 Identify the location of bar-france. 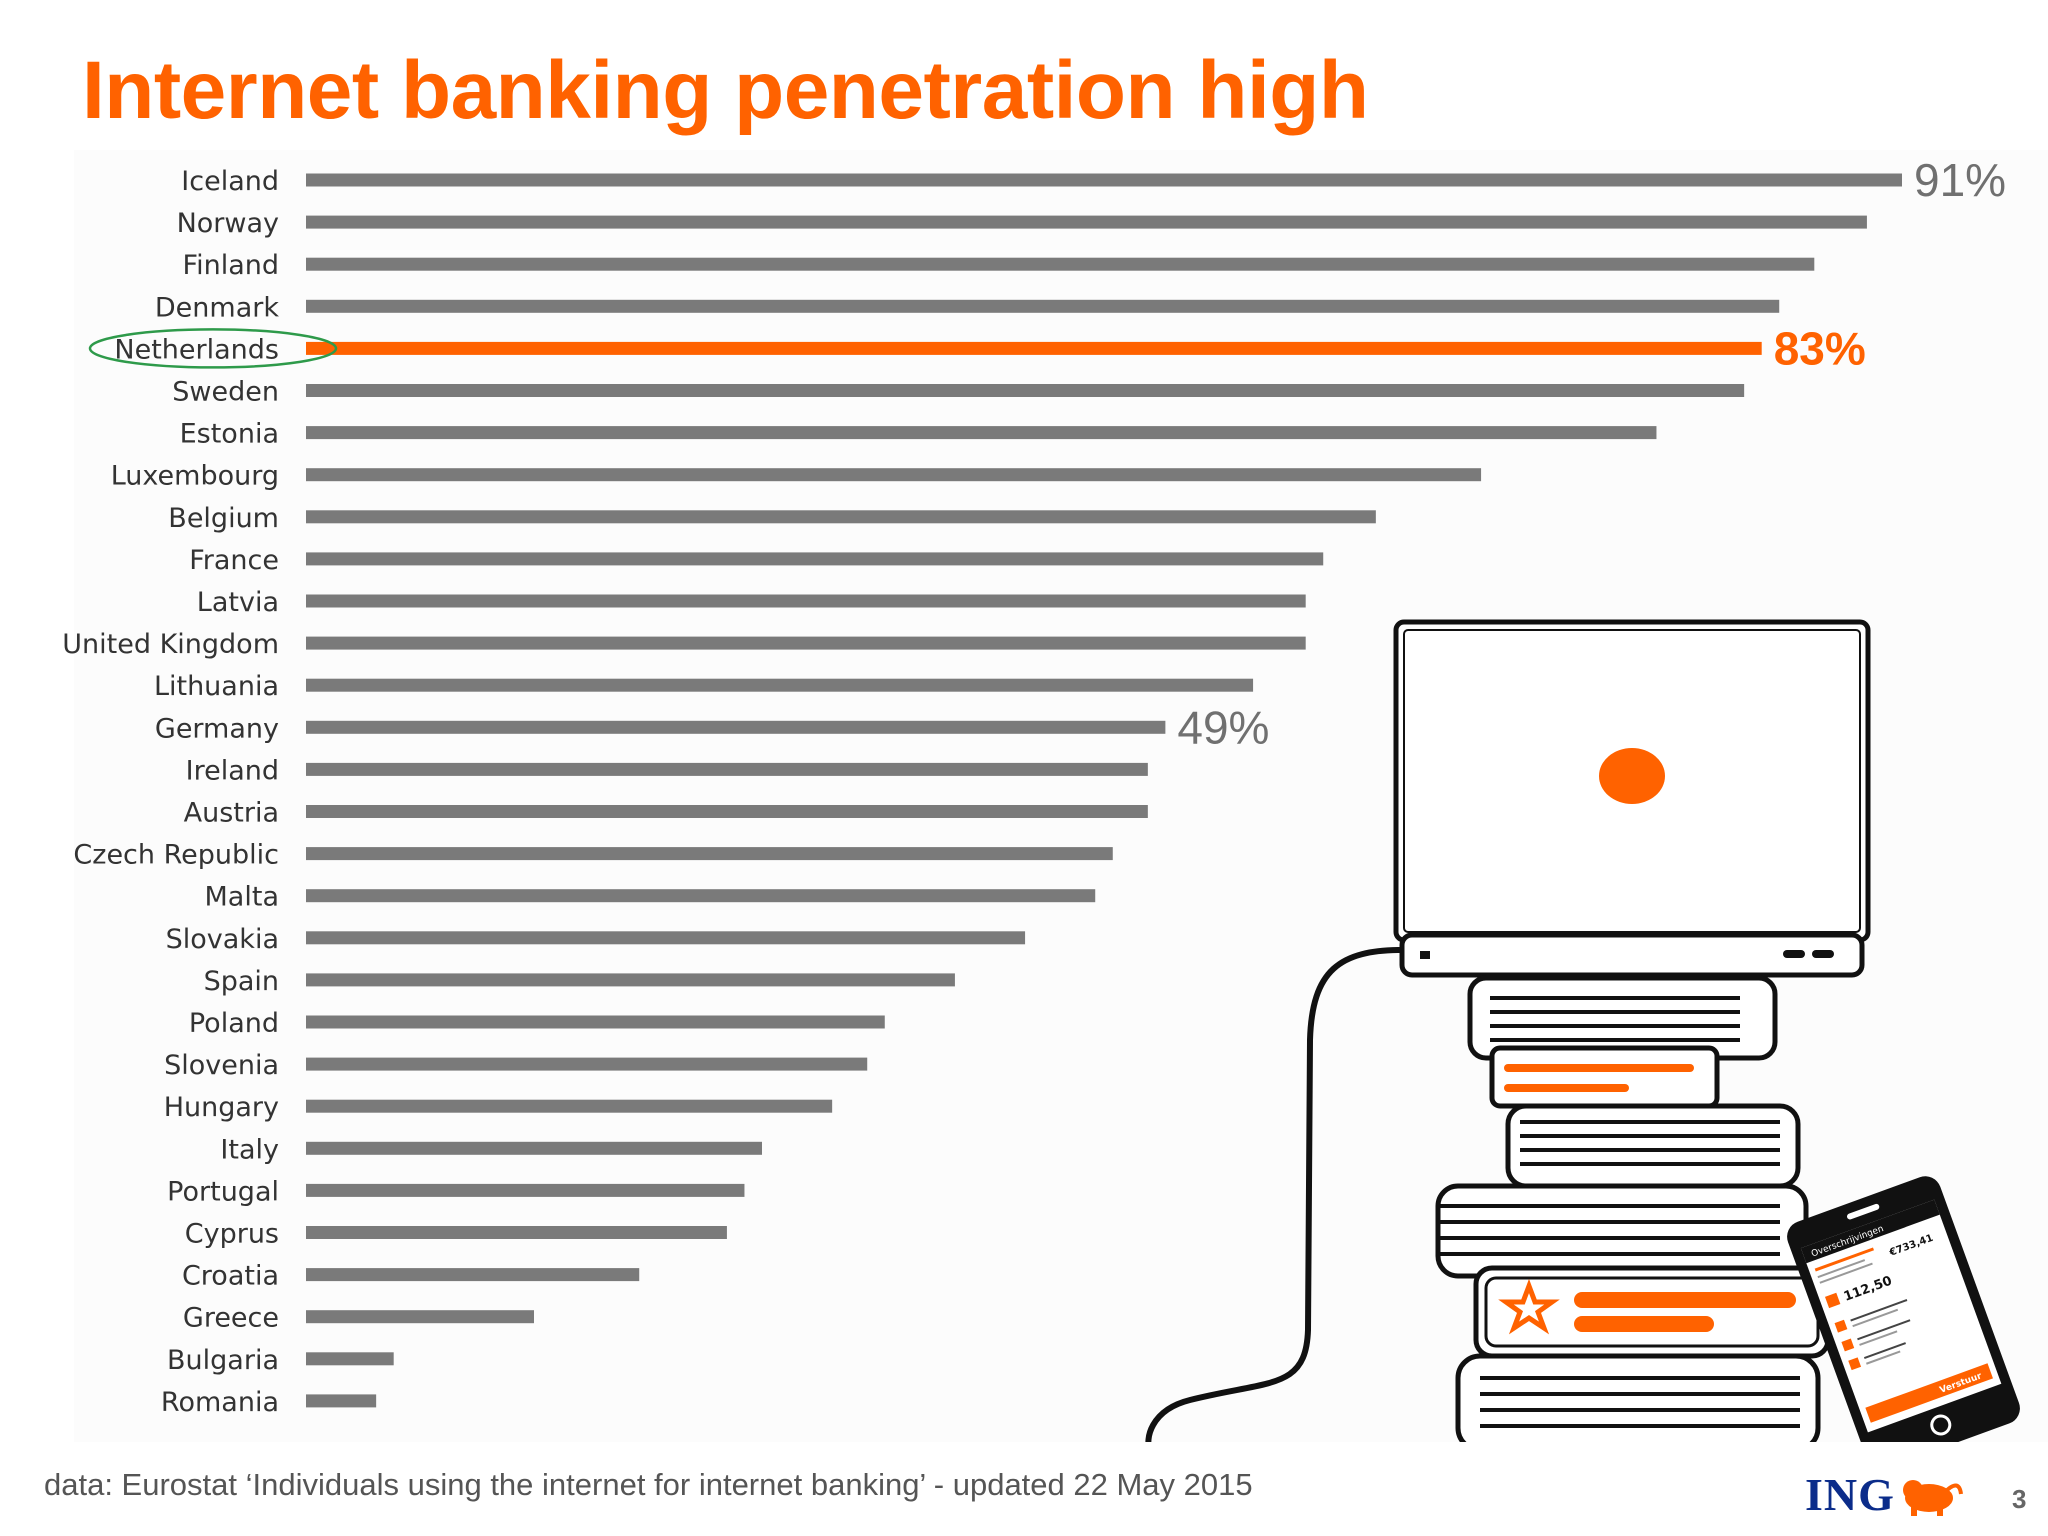
(815, 559).